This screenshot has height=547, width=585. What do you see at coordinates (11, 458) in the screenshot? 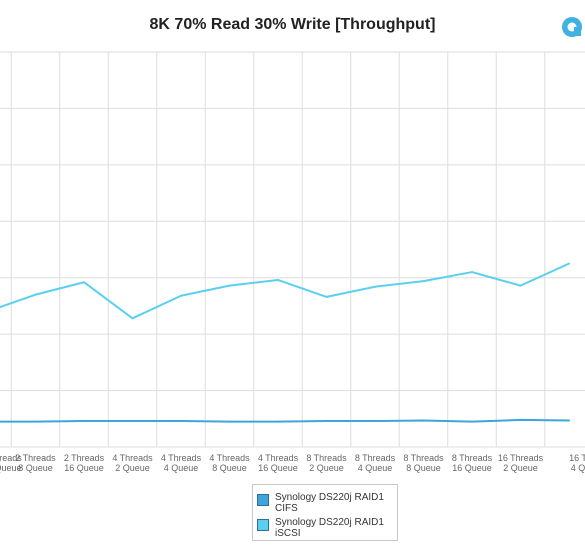
I see `x-tick-label: hreads` at bounding box center [11, 458].